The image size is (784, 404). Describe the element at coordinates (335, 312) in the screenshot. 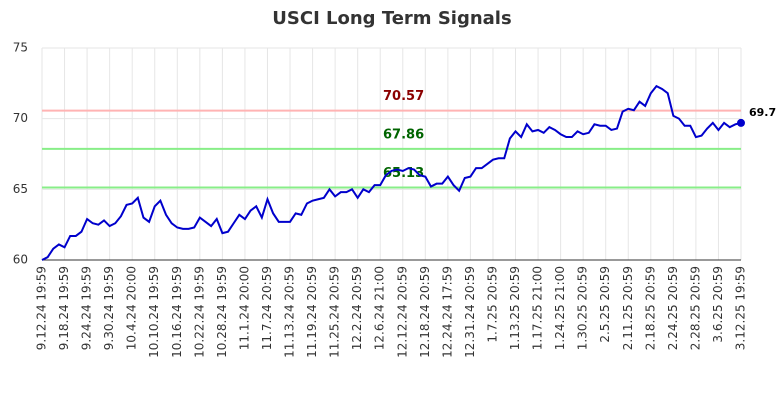

I see `x-tick-label: 11.25.24 20:59` at that location.